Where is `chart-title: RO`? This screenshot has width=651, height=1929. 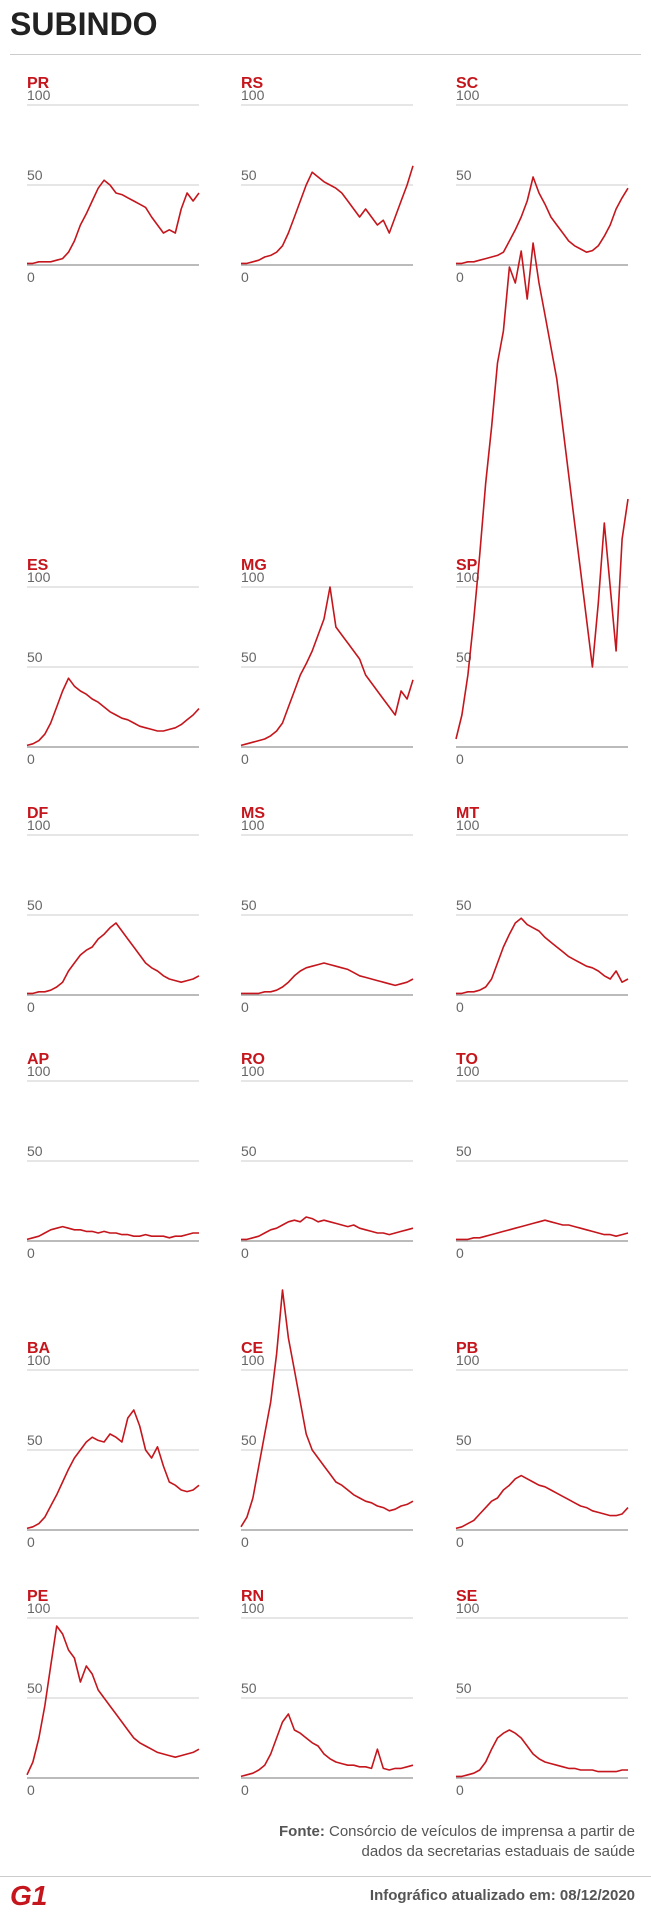
chart-title: RO is located at coordinates (253, 1059).